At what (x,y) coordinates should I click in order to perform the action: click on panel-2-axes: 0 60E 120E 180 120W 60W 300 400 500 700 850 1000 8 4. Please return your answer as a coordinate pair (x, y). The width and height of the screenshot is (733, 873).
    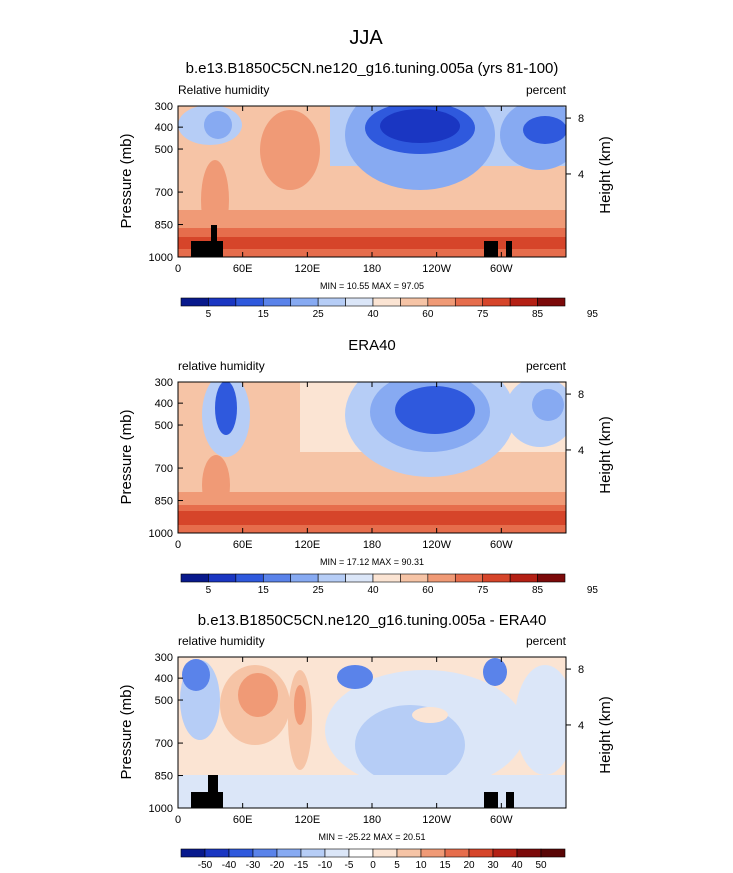
    Looking at the image, I should click on (367, 464).